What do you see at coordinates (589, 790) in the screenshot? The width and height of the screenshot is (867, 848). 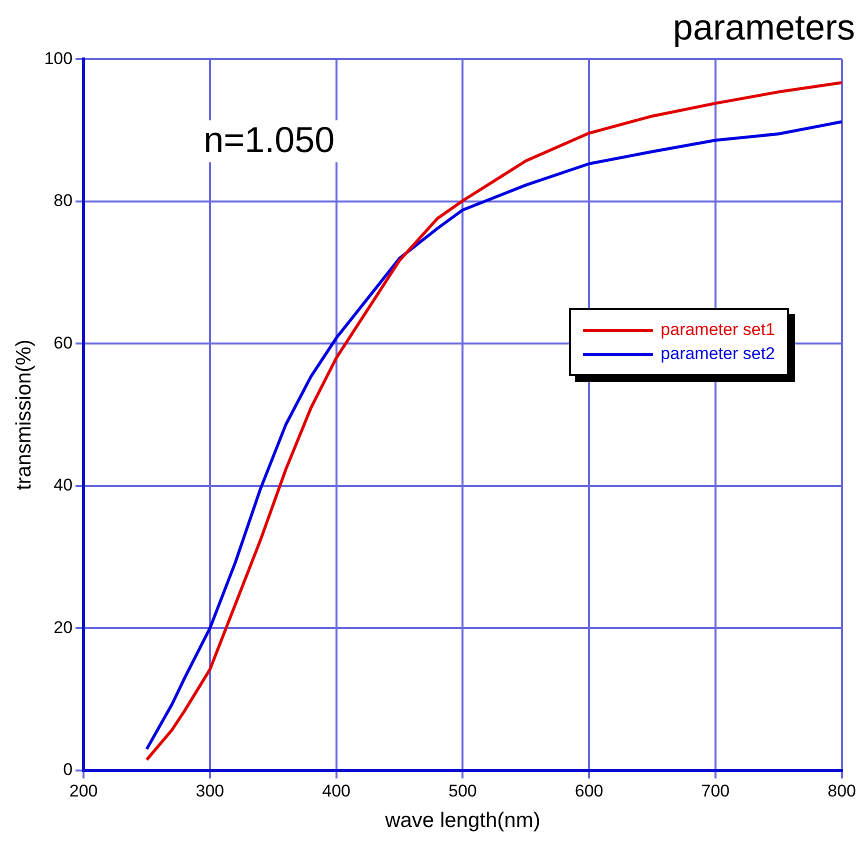 I see `x-tick-label: 600` at bounding box center [589, 790].